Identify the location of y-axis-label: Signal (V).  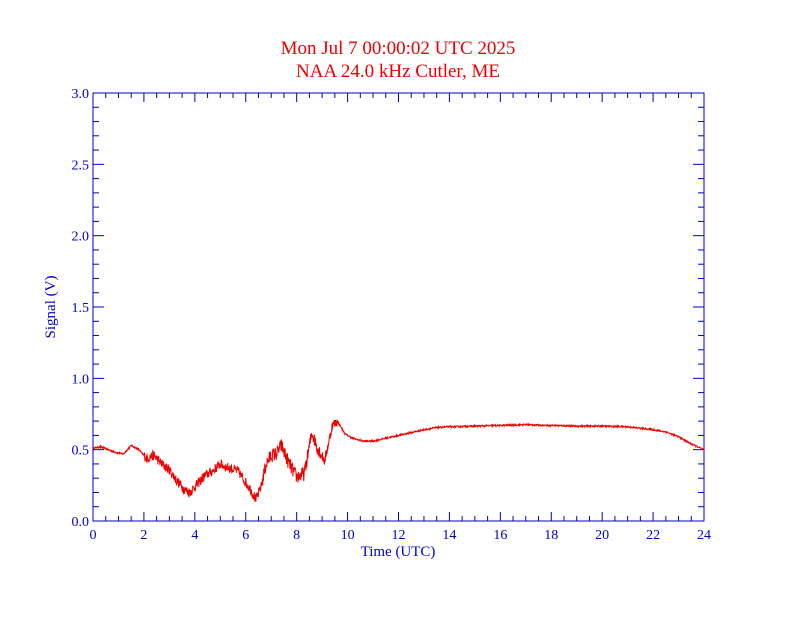
(51, 307).